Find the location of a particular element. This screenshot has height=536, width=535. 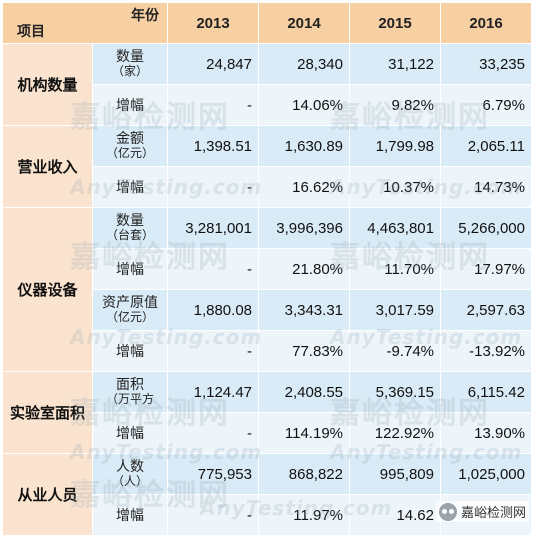

category-cell: 营业收入 is located at coordinates (47, 166).